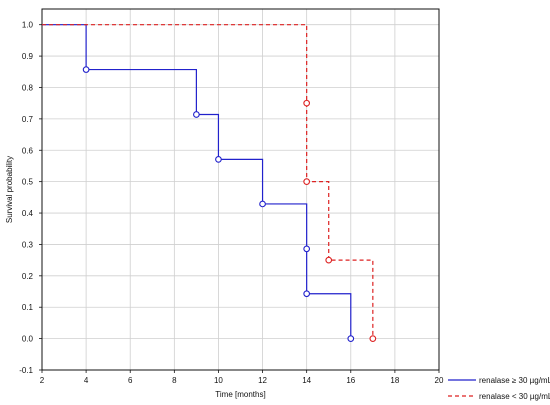 This screenshot has height=405, width=550. Describe the element at coordinates (262, 380) in the screenshot. I see `x-tick-label: 12` at that location.